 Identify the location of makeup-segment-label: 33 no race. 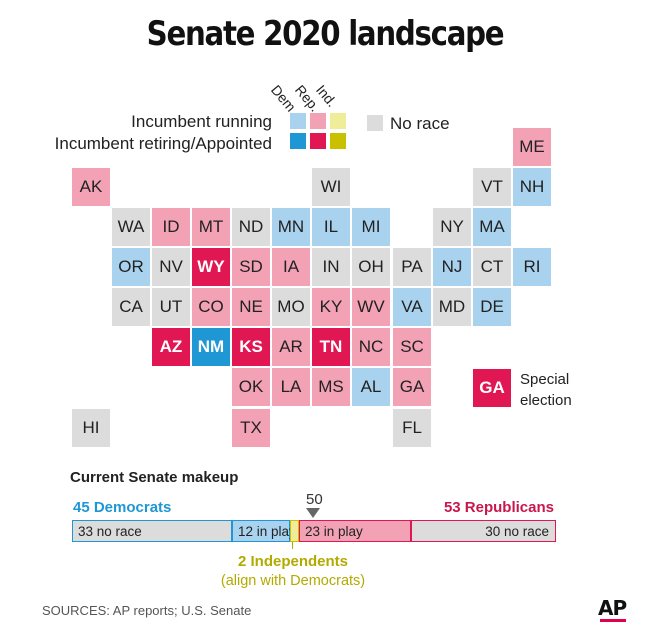
(110, 531).